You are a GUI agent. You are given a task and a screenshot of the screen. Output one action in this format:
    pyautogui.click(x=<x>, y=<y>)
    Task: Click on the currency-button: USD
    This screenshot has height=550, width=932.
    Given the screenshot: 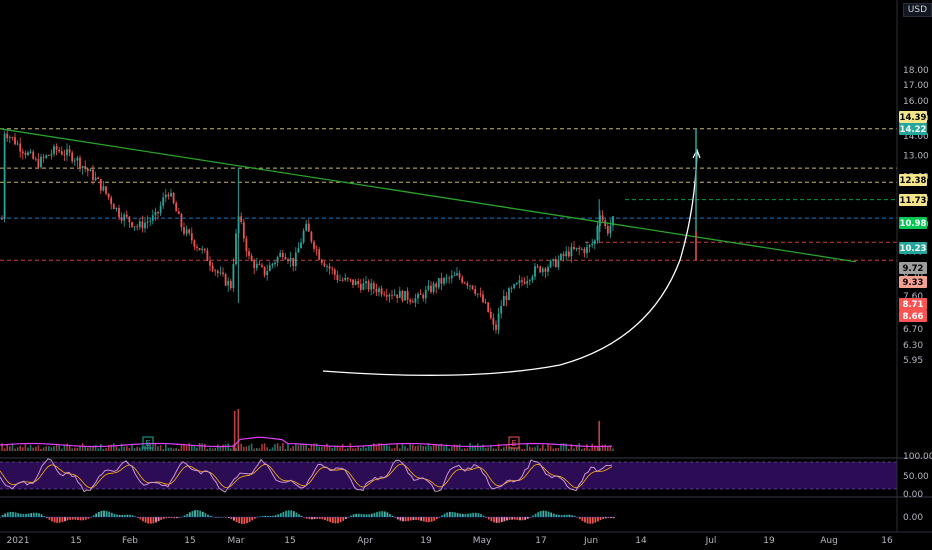 What is the action you would take?
    pyautogui.click(x=917, y=10)
    